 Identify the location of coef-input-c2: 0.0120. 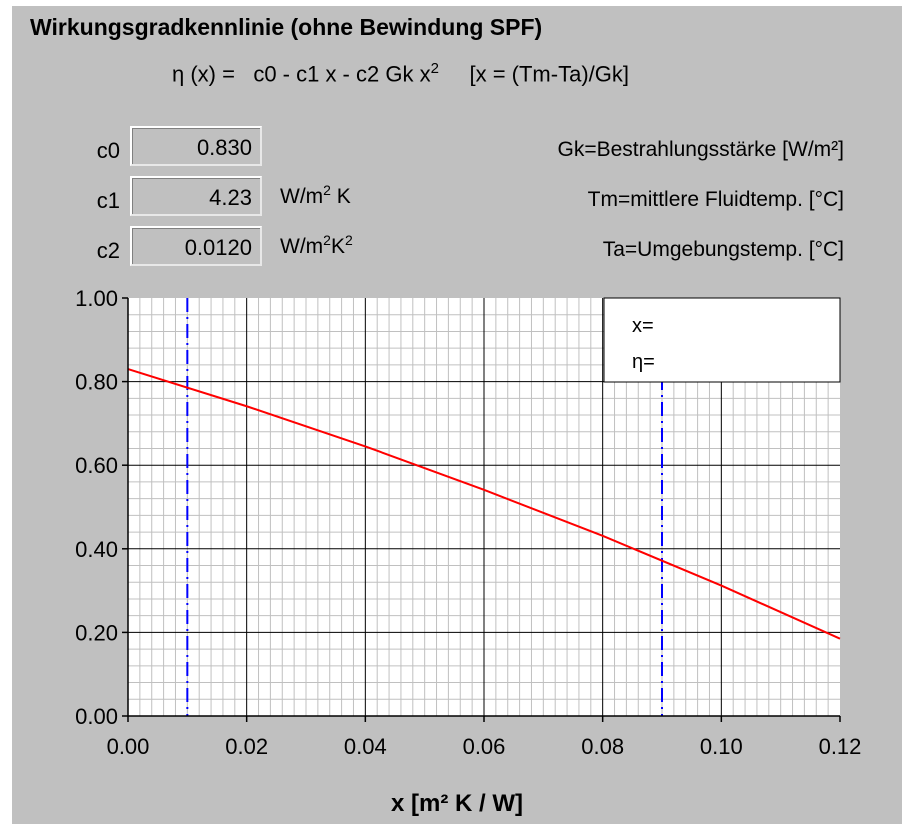
(196, 246).